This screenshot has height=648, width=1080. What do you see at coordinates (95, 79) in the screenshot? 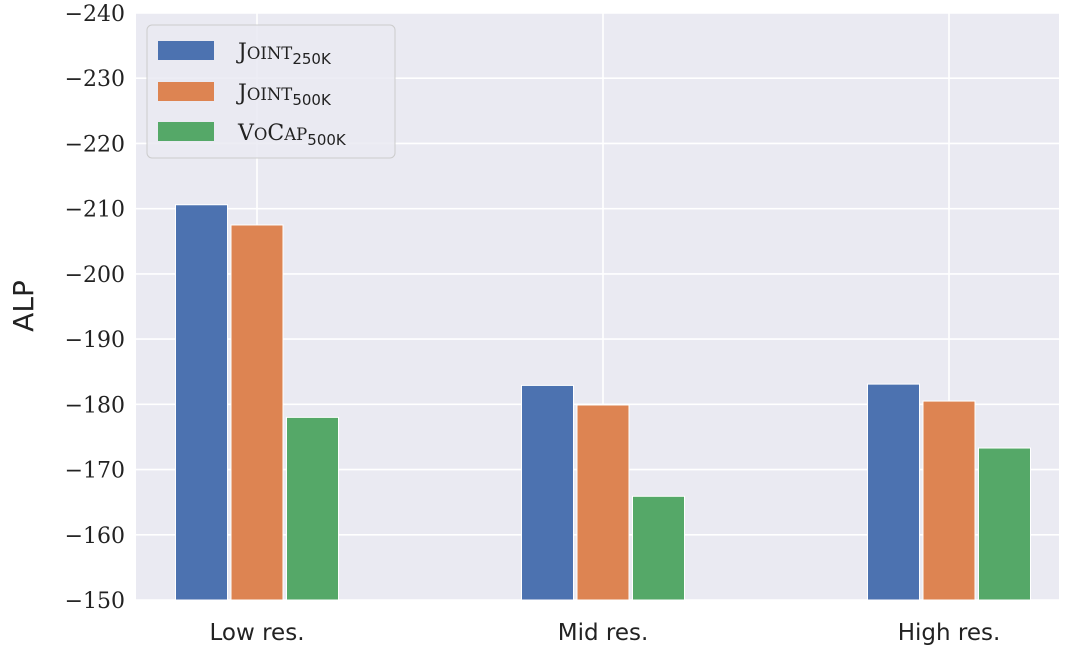
I see `y-tick-label: −230` at bounding box center [95, 79].